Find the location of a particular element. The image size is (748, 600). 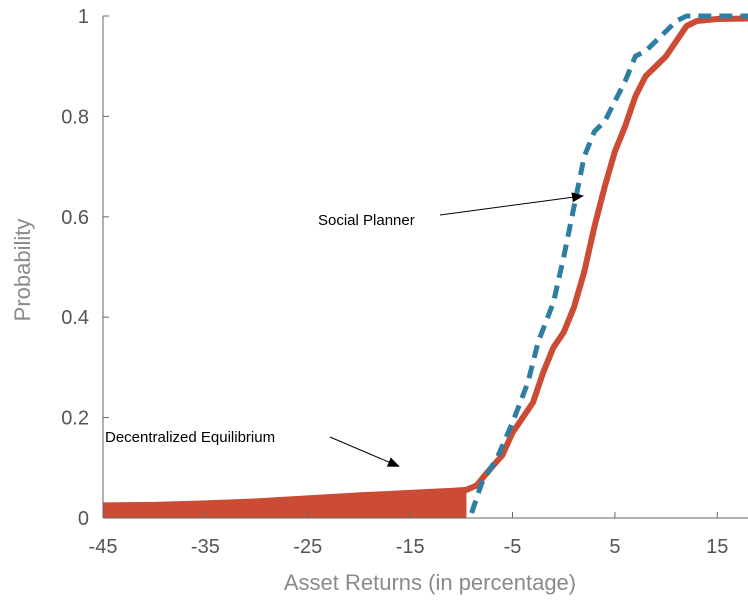

annotation-arrow-decentralized is located at coordinates (364, 451).